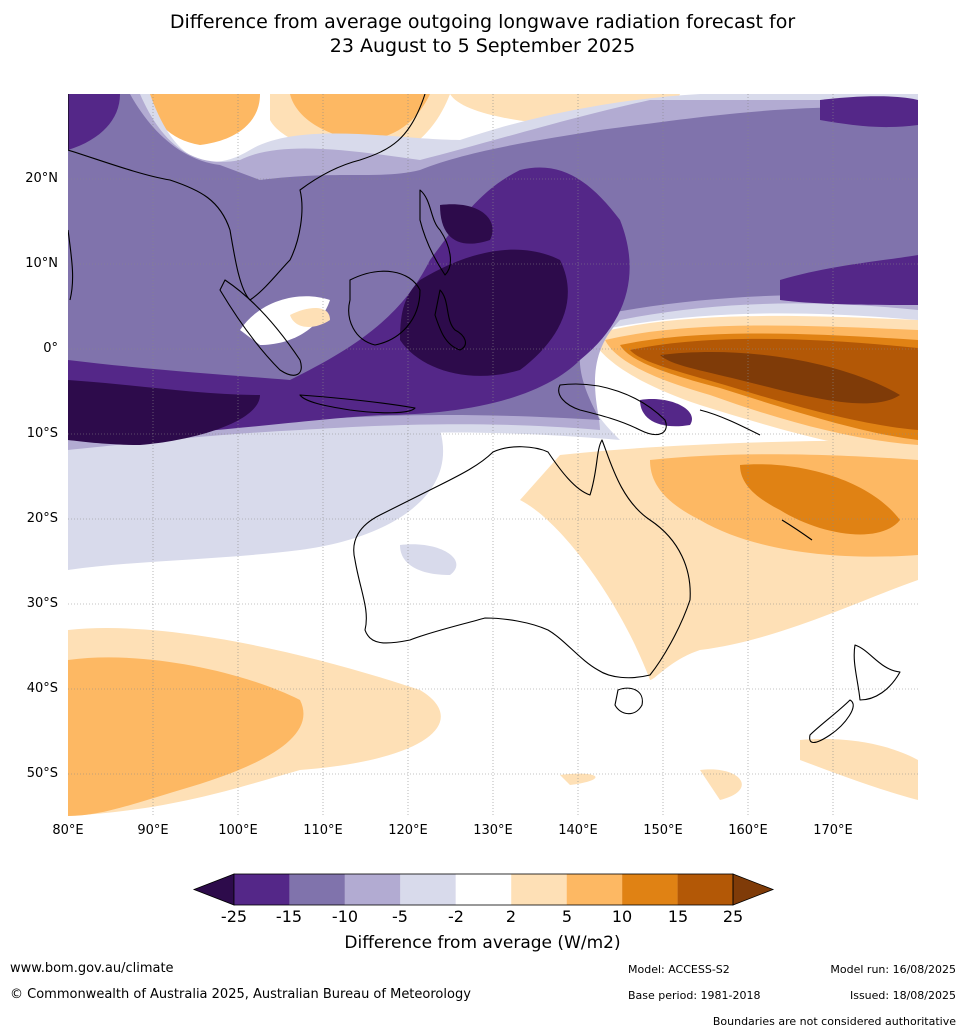 This screenshot has height=1035, width=965. I want to click on lat-label-20n: 20°N, so click(41, 178).